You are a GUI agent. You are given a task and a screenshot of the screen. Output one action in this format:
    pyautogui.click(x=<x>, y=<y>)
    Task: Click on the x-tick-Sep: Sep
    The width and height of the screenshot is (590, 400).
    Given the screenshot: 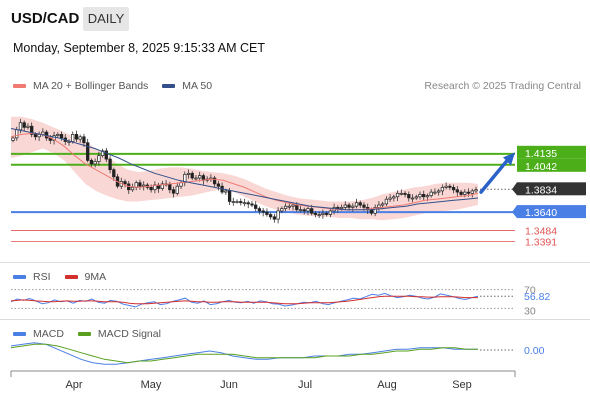 What is the action you would take?
    pyautogui.click(x=462, y=385)
    